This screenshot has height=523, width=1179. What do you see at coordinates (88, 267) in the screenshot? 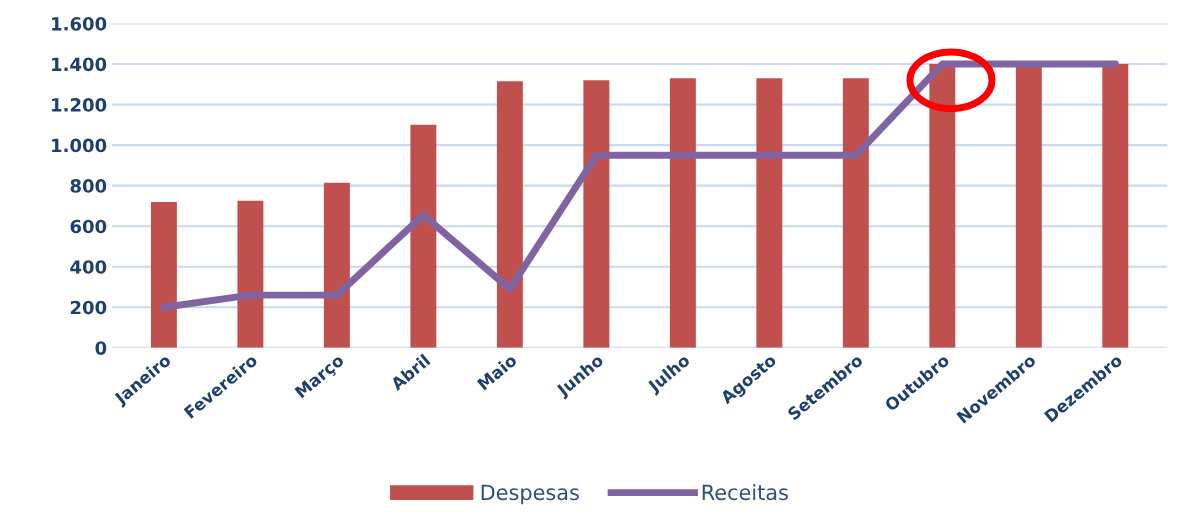
I see `y-tick-label: 400` at bounding box center [88, 267].